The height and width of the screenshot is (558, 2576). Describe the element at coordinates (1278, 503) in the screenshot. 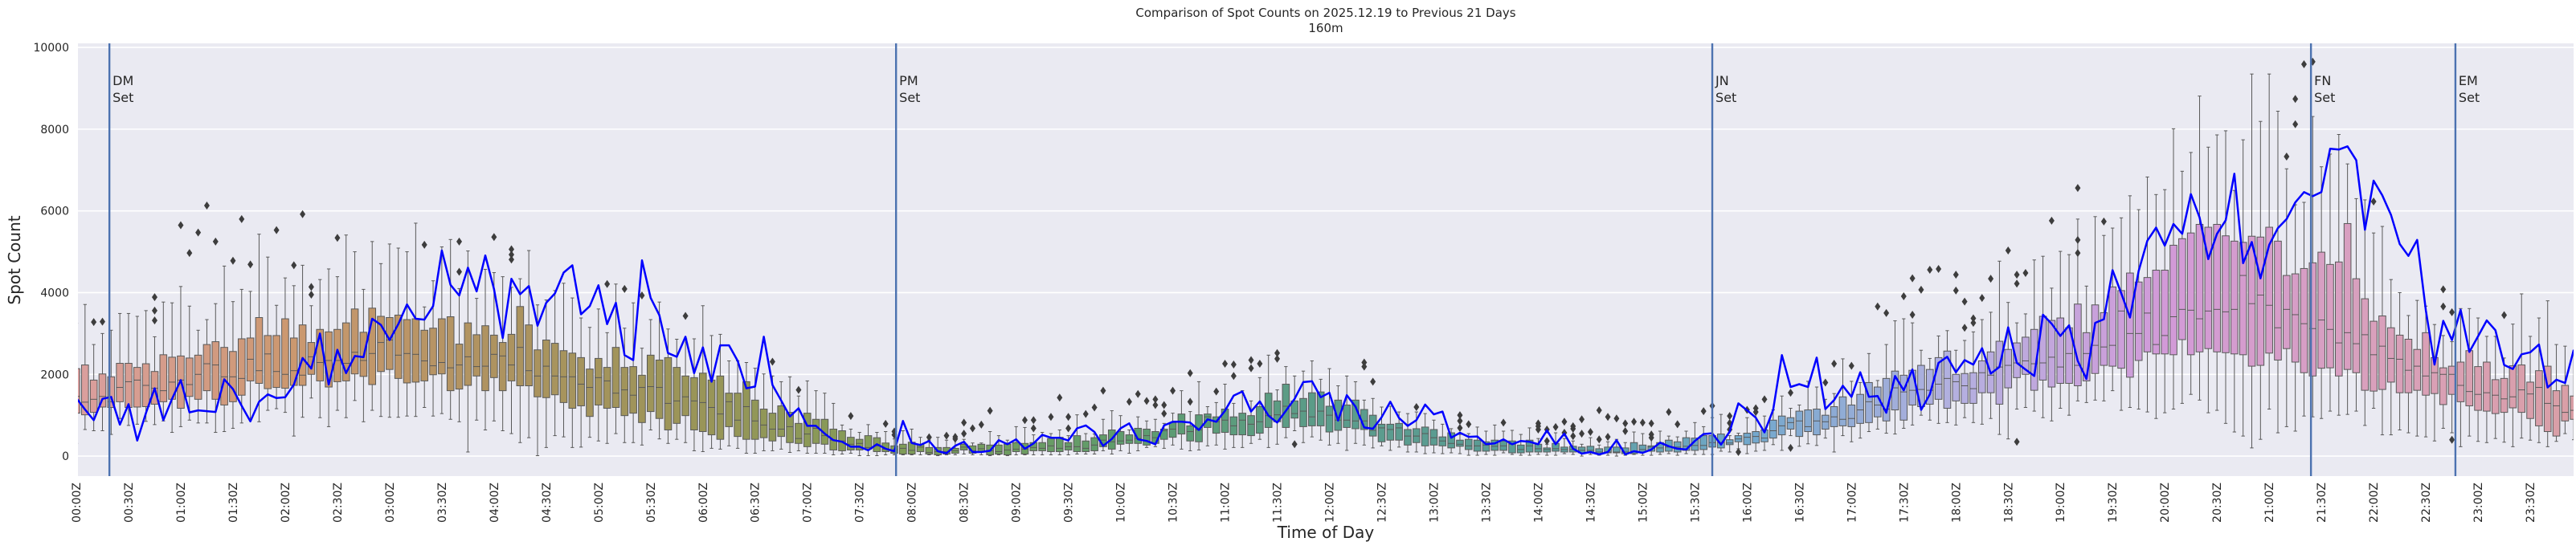

I see `x-tick-label: 11:30Z` at that location.